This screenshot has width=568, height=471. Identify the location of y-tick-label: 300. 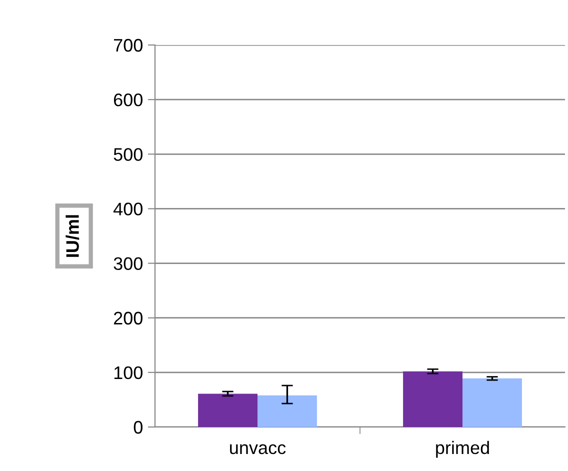
(128, 263).